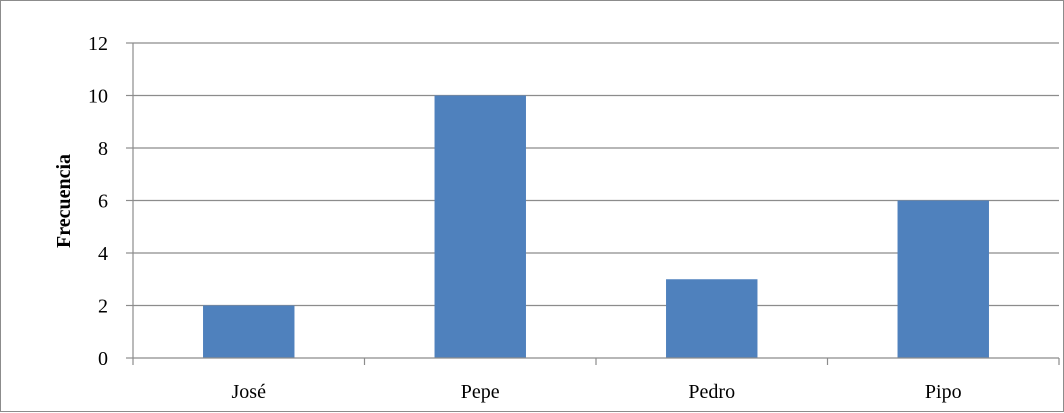  I want to click on y-tick-label: 6, so click(103, 202).